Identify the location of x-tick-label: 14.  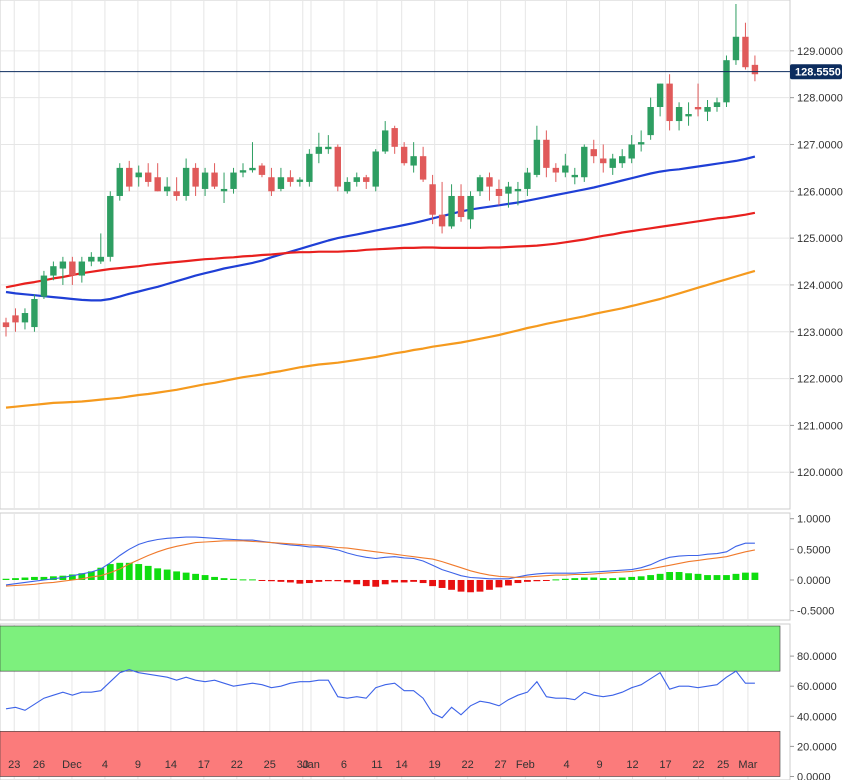
(402, 765).